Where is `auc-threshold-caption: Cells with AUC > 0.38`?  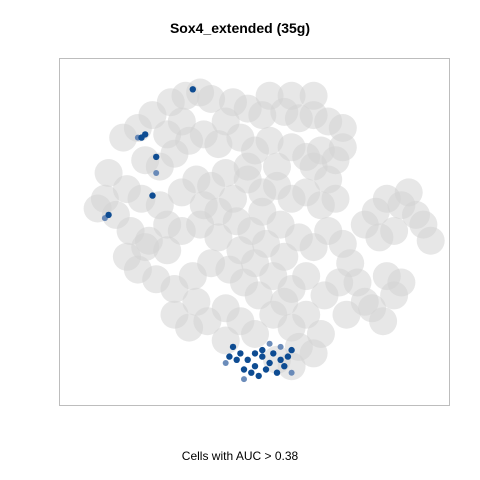
auc-threshold-caption: Cells with AUC > 0.38 is located at coordinates (240, 456).